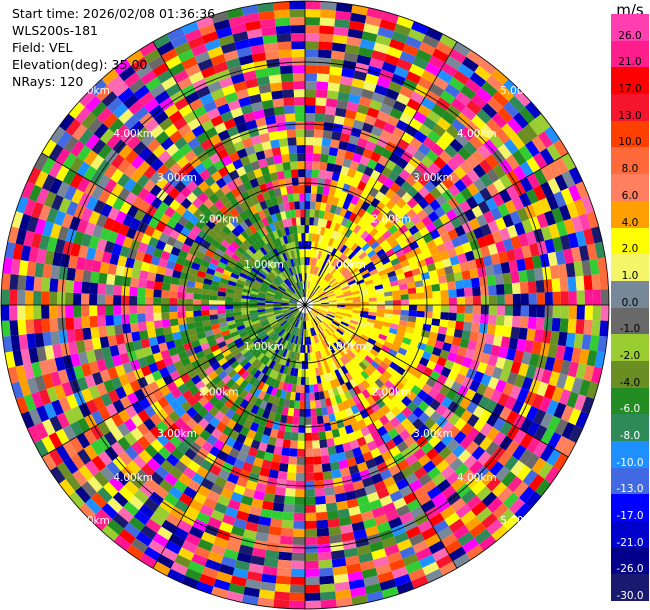 This screenshot has height=610, width=650. I want to click on colorbar-bin: 6.0, so click(630, 188).